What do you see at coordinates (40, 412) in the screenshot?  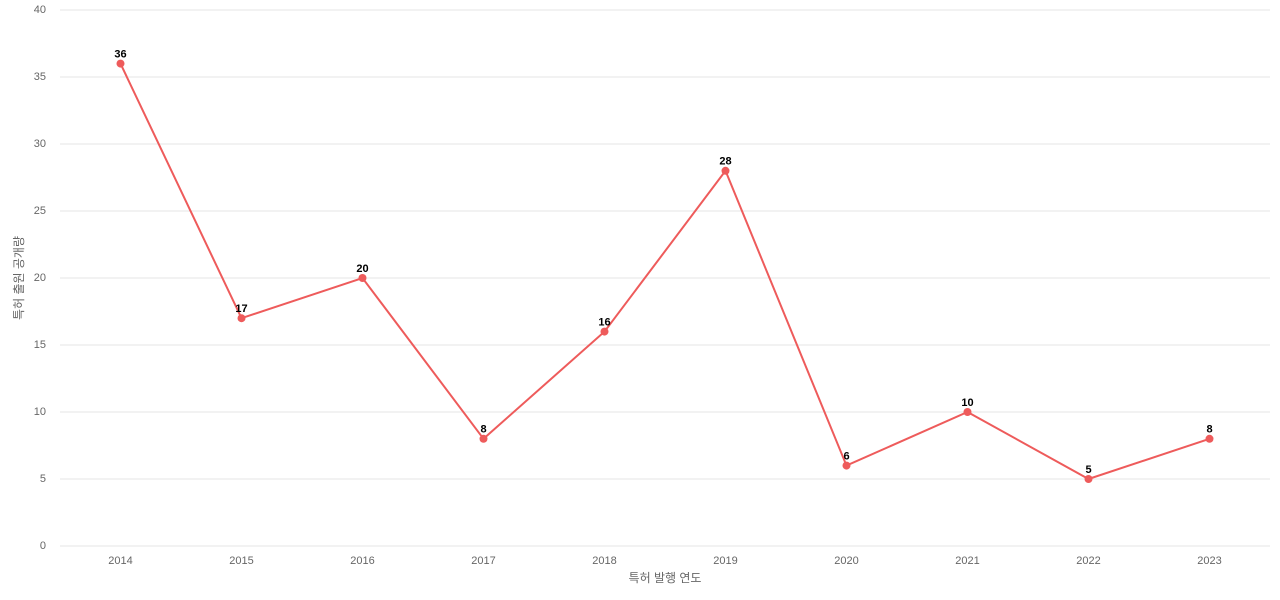 I see `y-tick-label: 10` at bounding box center [40, 412].